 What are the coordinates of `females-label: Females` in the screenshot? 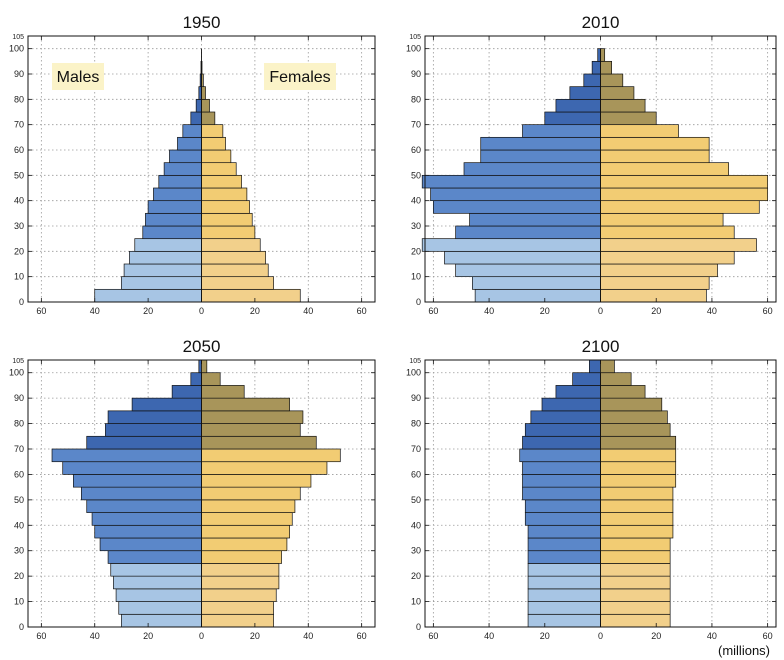 It's located at (299, 77).